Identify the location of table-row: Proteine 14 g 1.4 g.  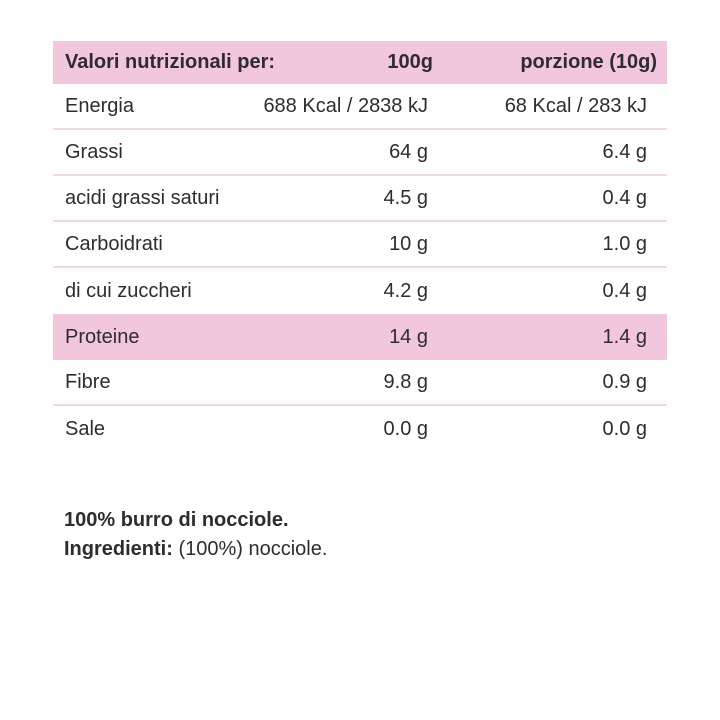
(360, 337).